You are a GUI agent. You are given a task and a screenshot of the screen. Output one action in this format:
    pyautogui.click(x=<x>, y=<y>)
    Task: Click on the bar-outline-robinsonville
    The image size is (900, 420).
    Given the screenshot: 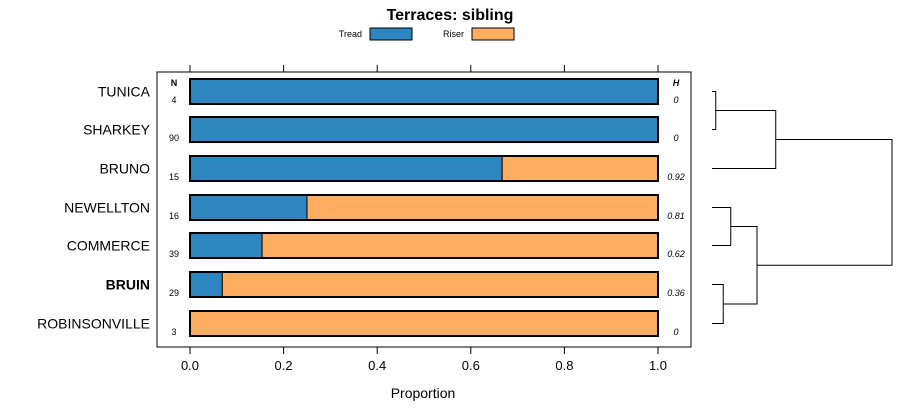 What is the action you would take?
    pyautogui.click(x=424, y=323)
    